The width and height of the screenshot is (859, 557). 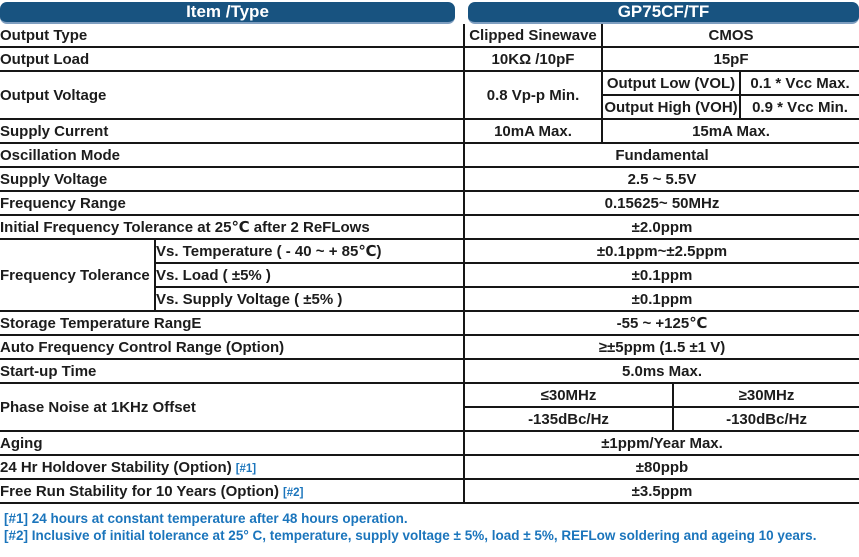 What do you see at coordinates (729, 36) in the screenshot?
I see `value-output-type-tf: CMOS` at bounding box center [729, 36].